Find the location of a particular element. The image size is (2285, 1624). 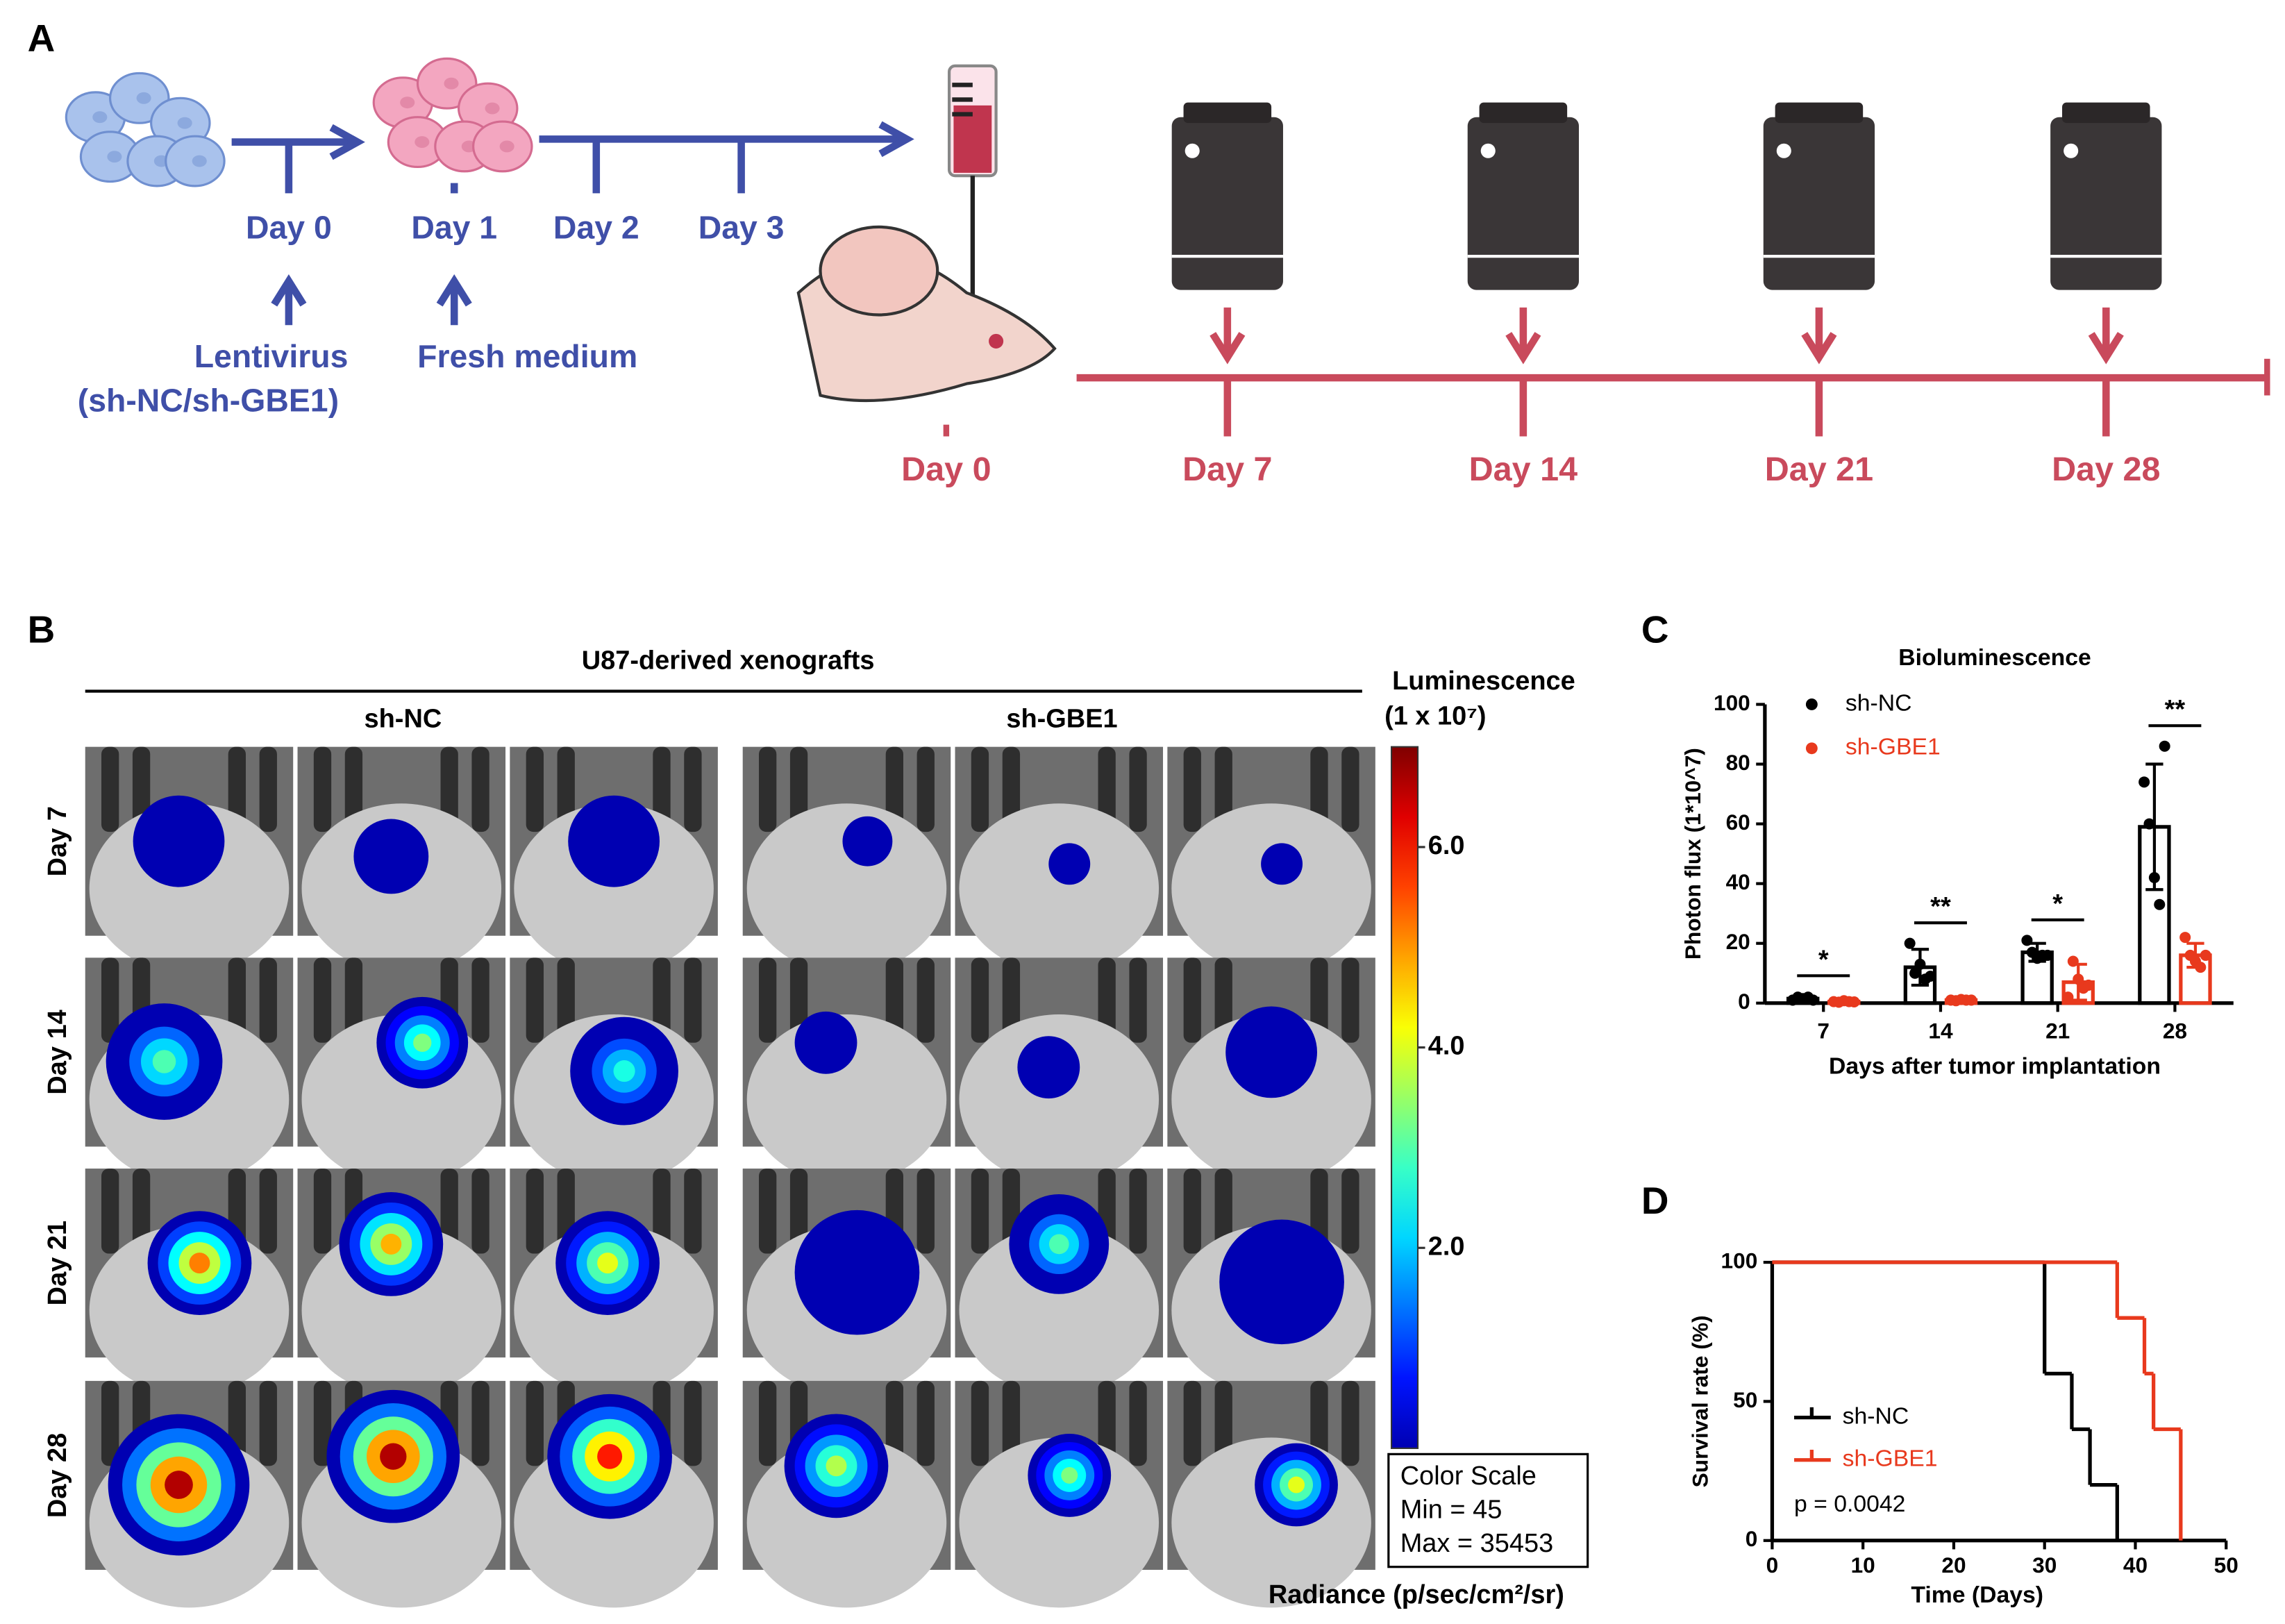

mouse-eye is located at coordinates (997, 341).